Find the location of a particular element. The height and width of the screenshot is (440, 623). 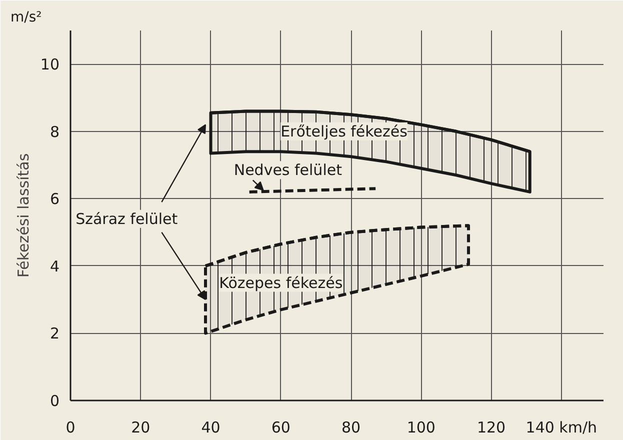

y-tick-label: 10 is located at coordinates (50, 65).